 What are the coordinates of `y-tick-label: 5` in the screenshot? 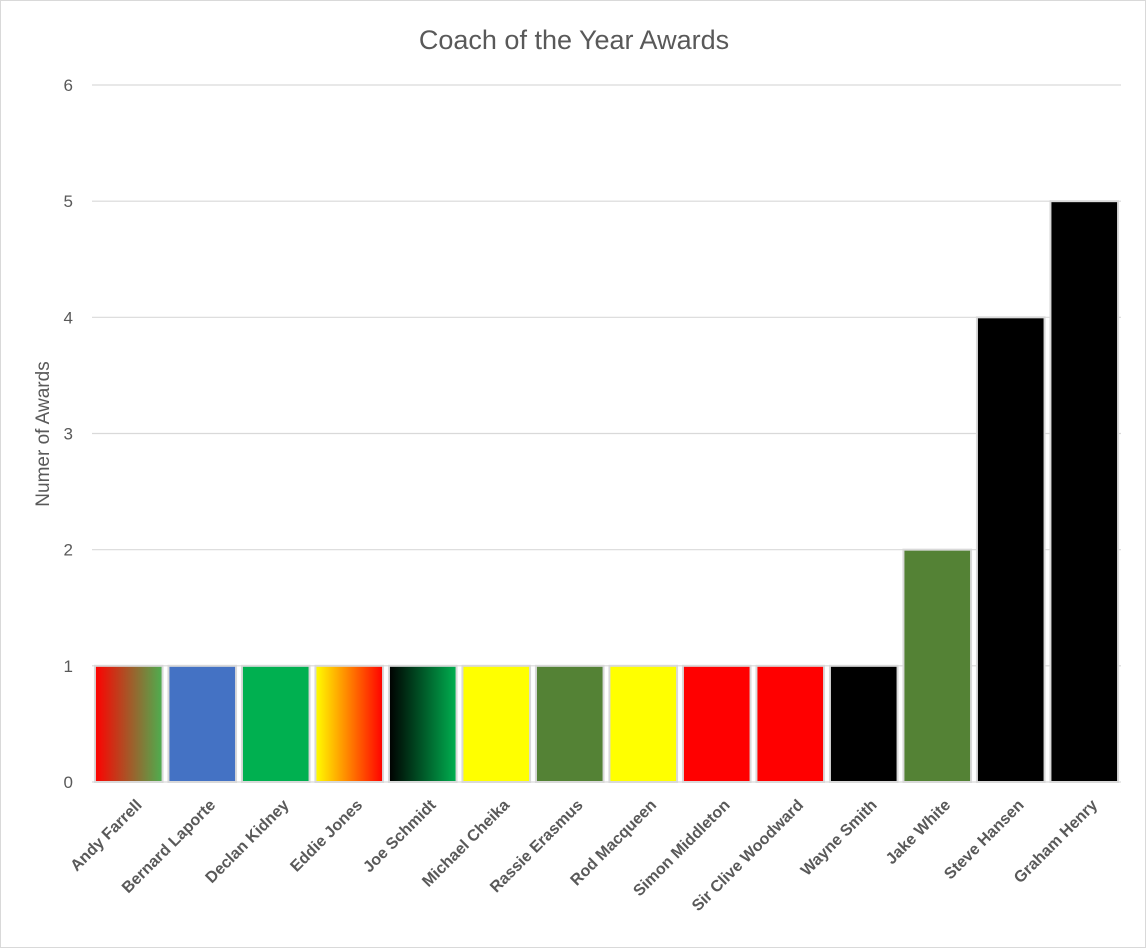 It's located at (68, 201).